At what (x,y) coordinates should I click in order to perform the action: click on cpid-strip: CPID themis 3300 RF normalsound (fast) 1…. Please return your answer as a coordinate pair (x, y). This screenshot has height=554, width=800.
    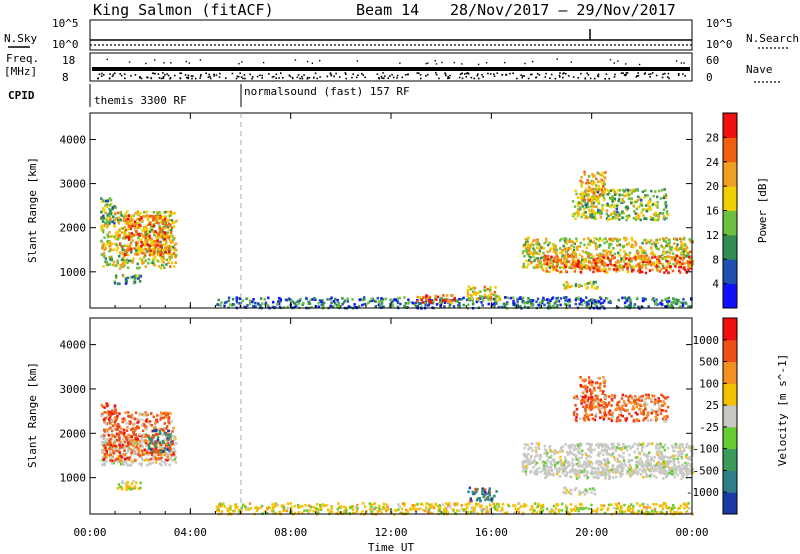
    Looking at the image, I should click on (209, 95).